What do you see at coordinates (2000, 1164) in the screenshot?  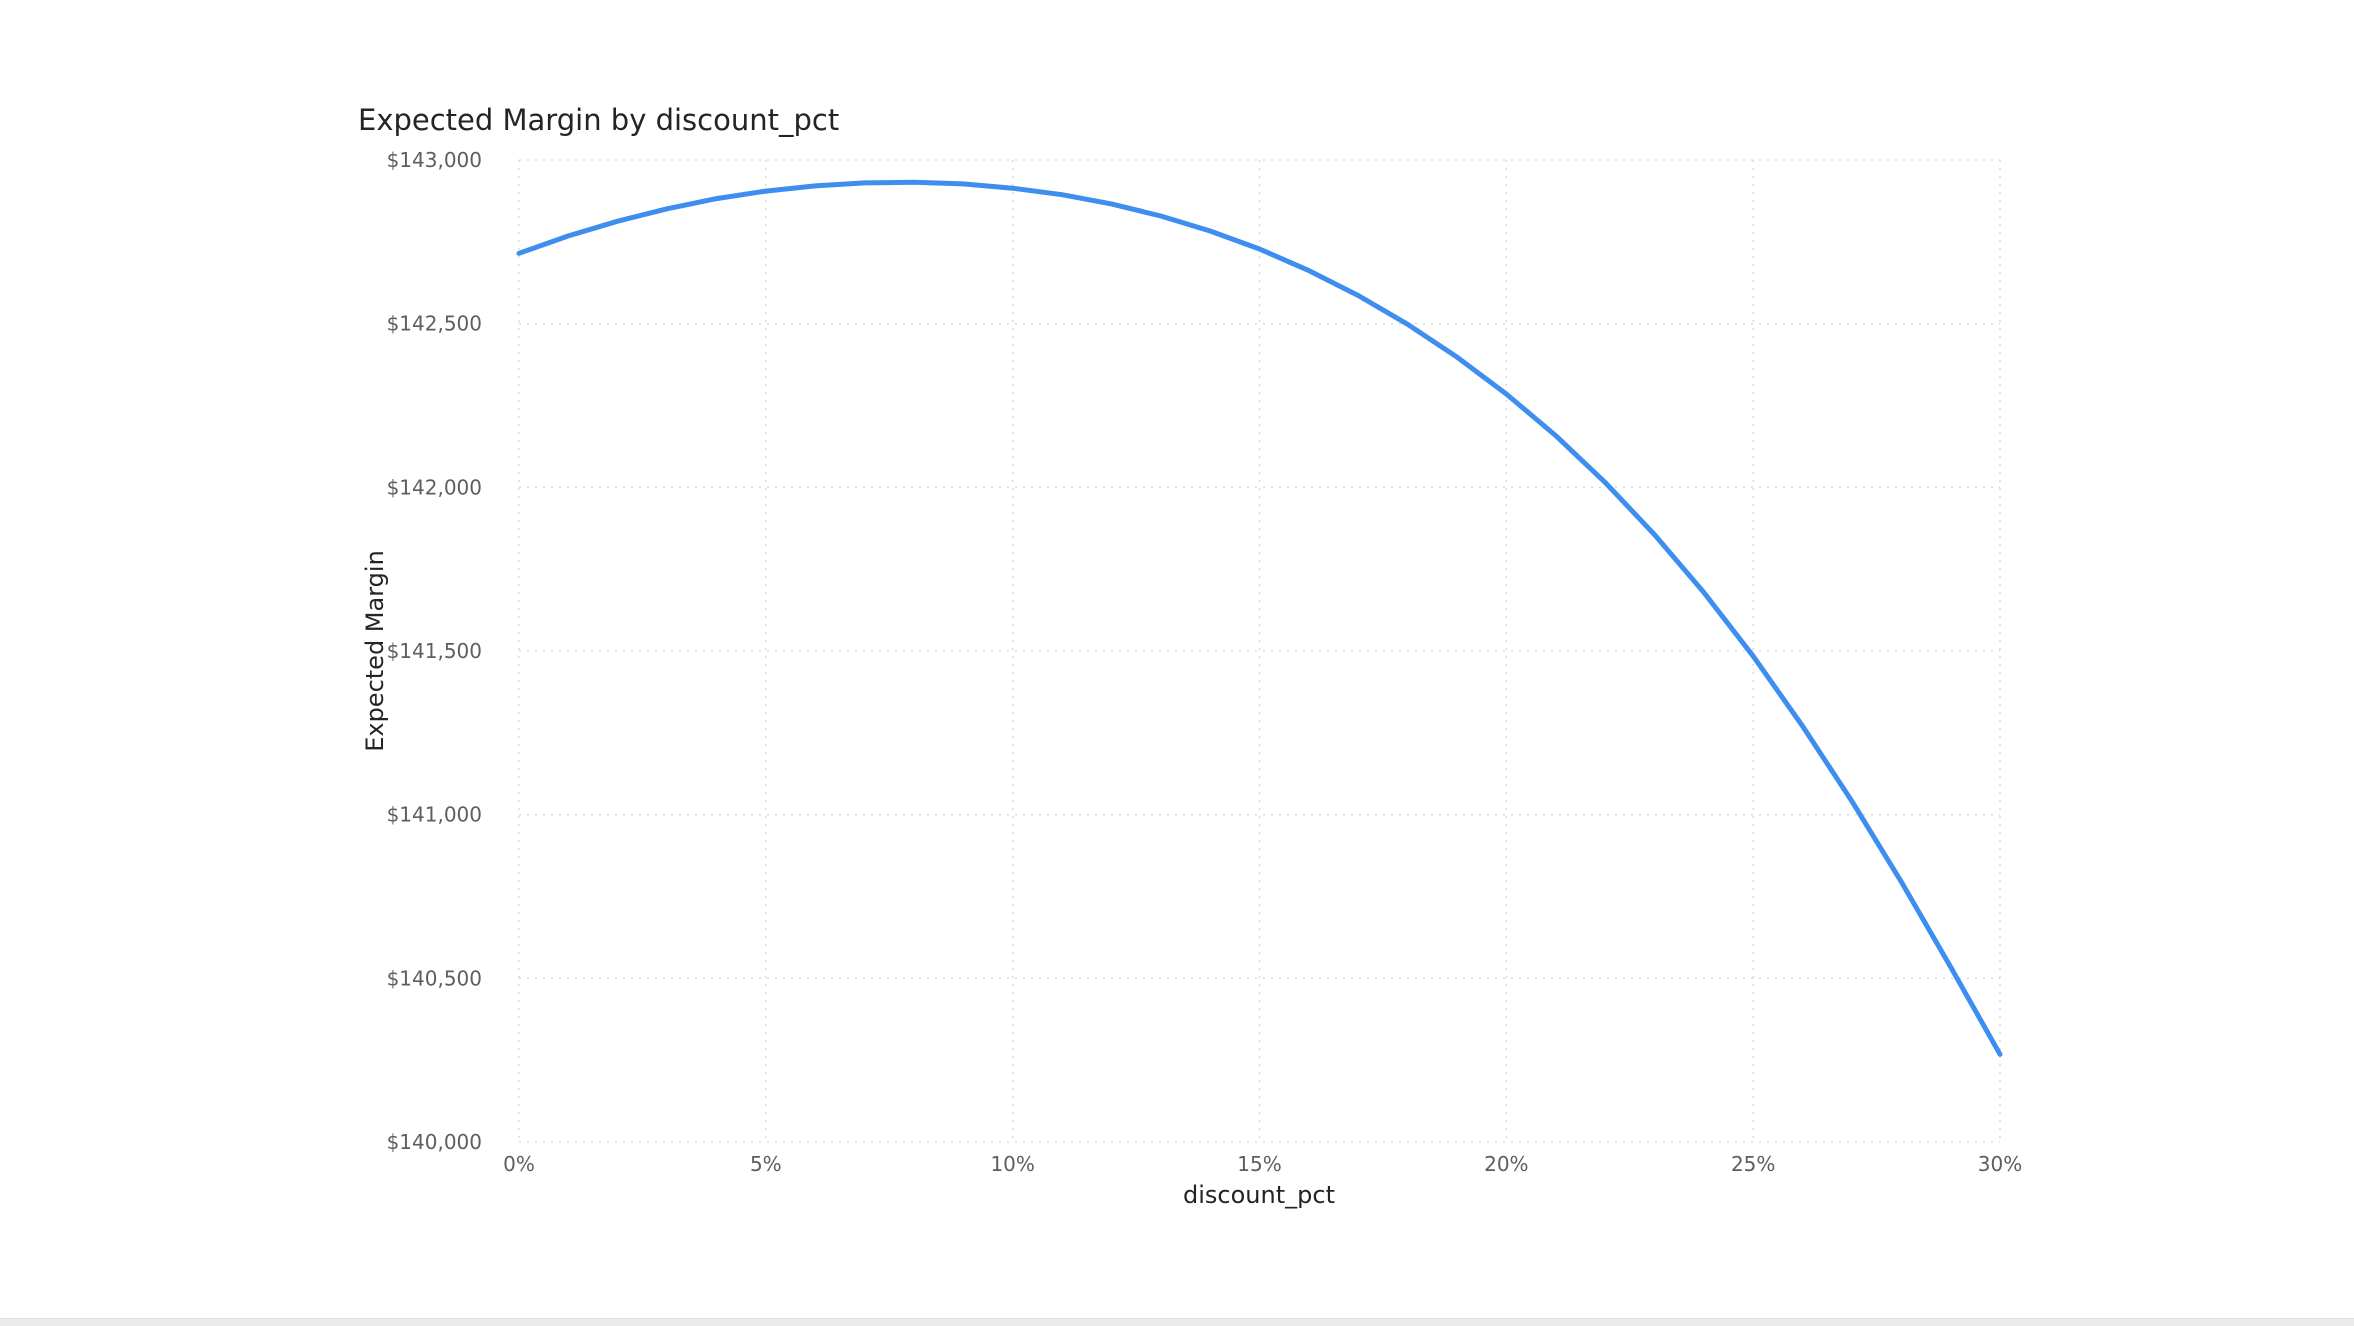 I see `x-tick-label: 30%` at bounding box center [2000, 1164].